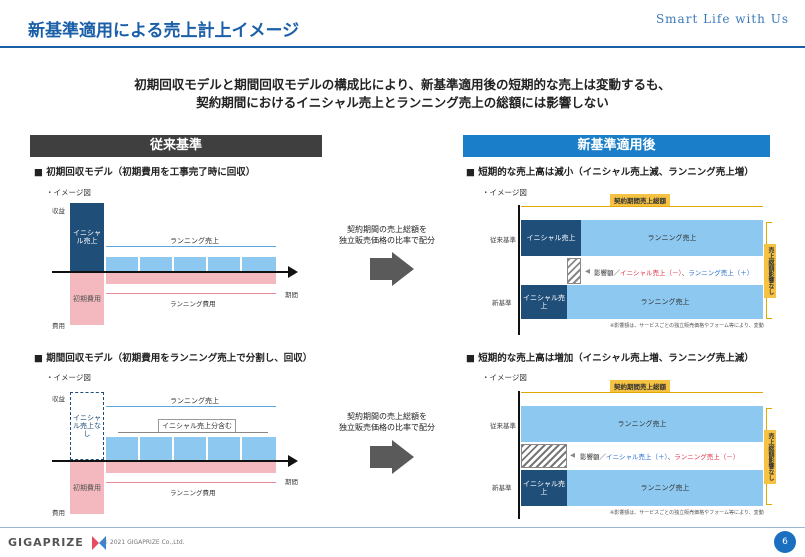 The image size is (805, 557). I want to click on model2-revenue-label: 収益, so click(58, 399).